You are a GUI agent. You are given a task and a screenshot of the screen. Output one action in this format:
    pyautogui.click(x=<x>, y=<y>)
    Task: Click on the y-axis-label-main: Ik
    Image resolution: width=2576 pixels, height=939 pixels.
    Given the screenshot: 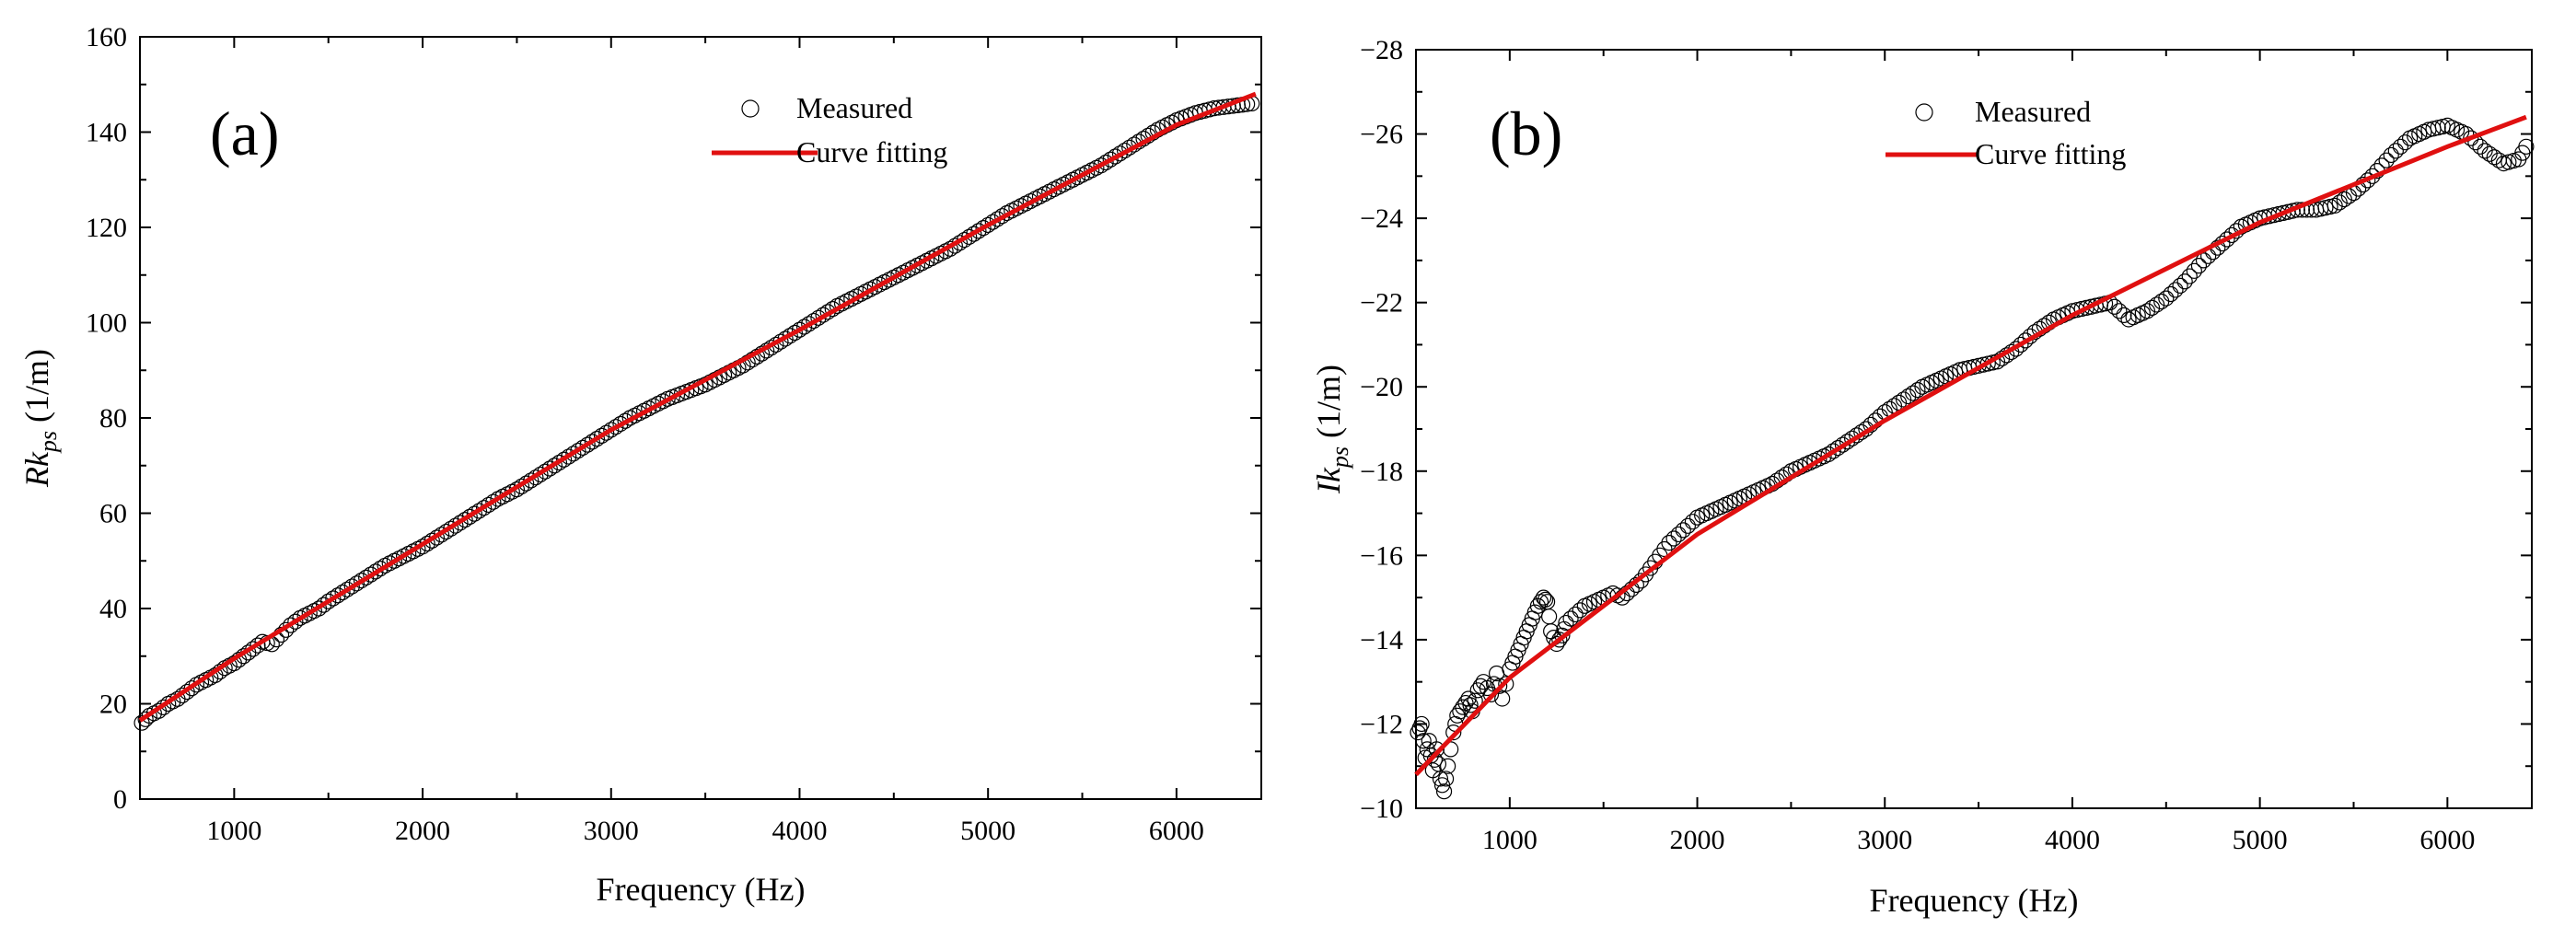 What is the action you would take?
    pyautogui.click(x=1328, y=480)
    